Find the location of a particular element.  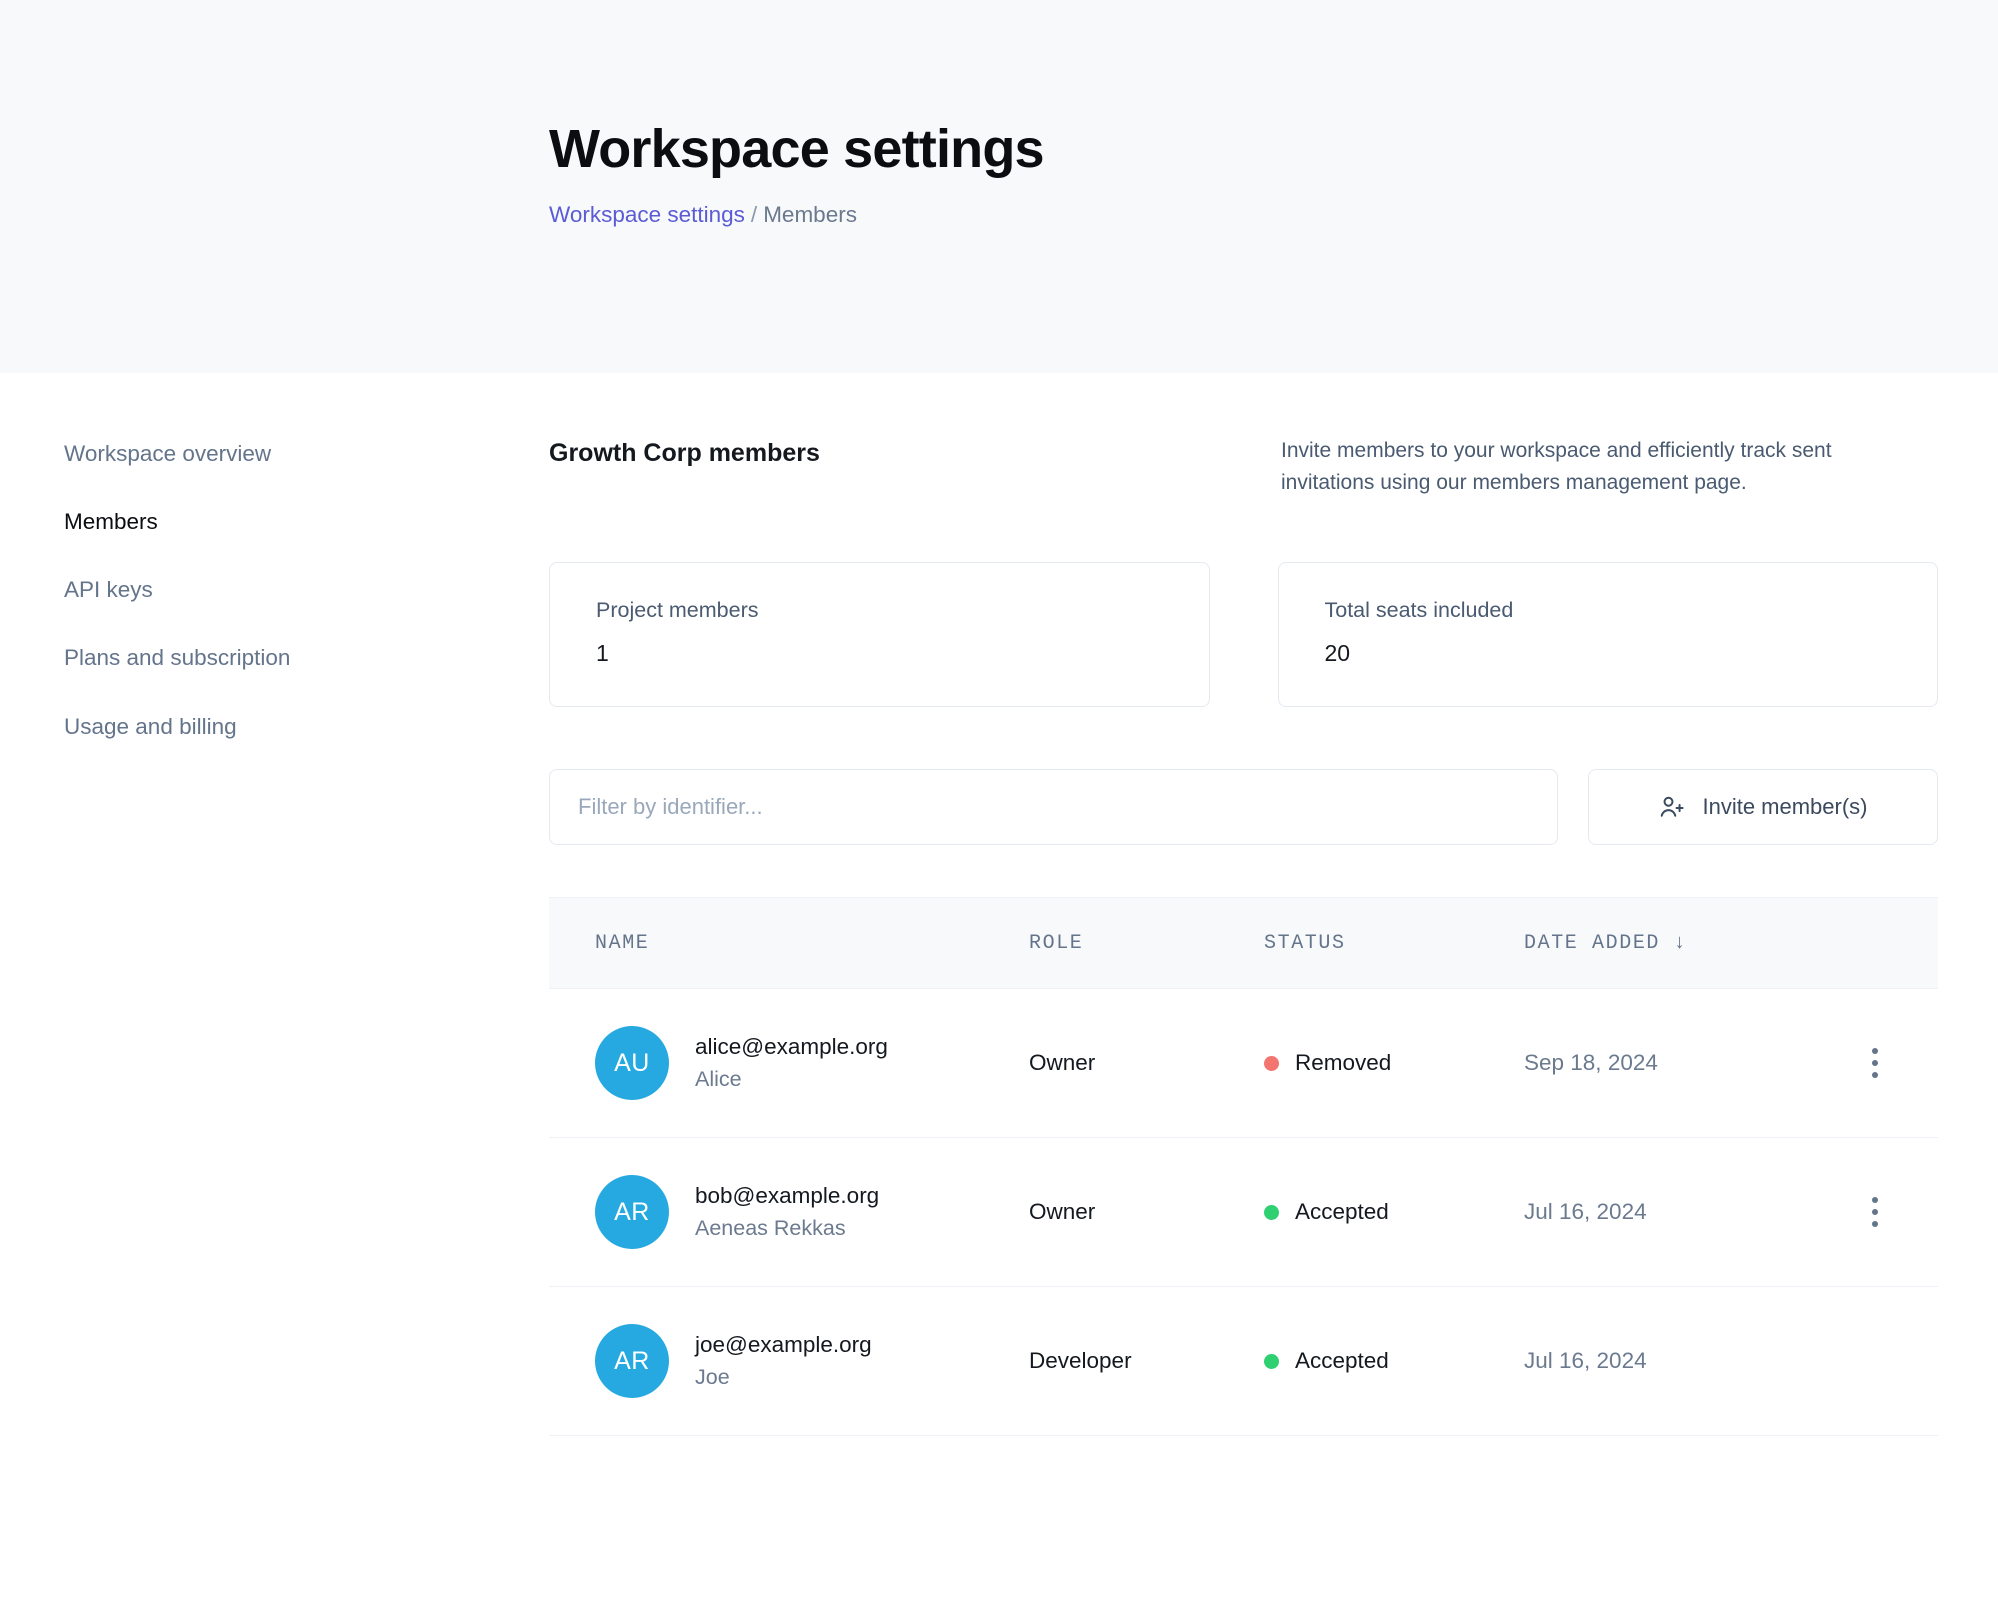

status-badge: Removed is located at coordinates (1343, 1062).